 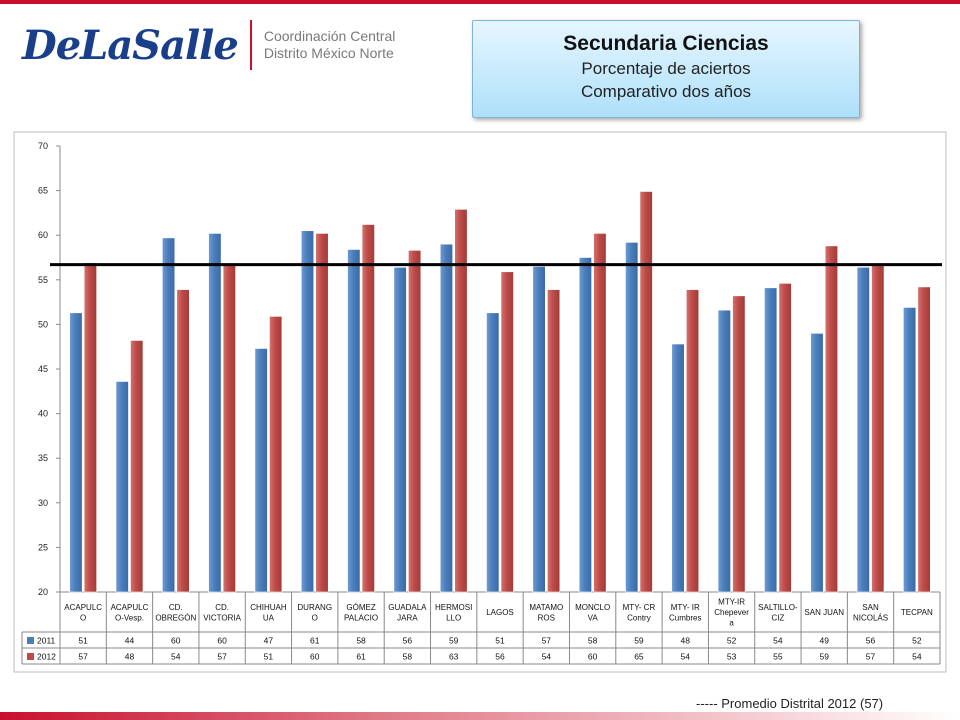 I want to click on table-value-2012: 59, so click(x=824, y=657).